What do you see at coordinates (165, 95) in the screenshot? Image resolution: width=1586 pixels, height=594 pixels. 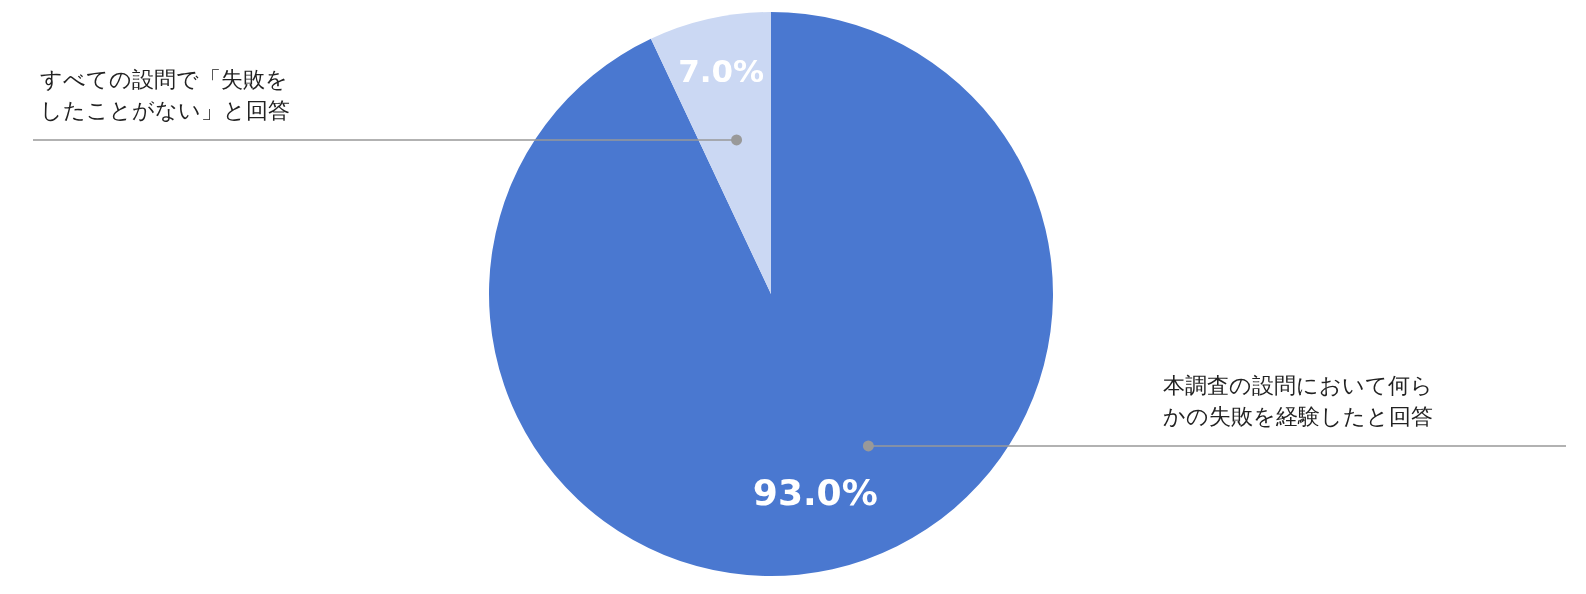 I see `slice-label: すべての設問で「失敗をしたことがない」と回答` at bounding box center [165, 95].